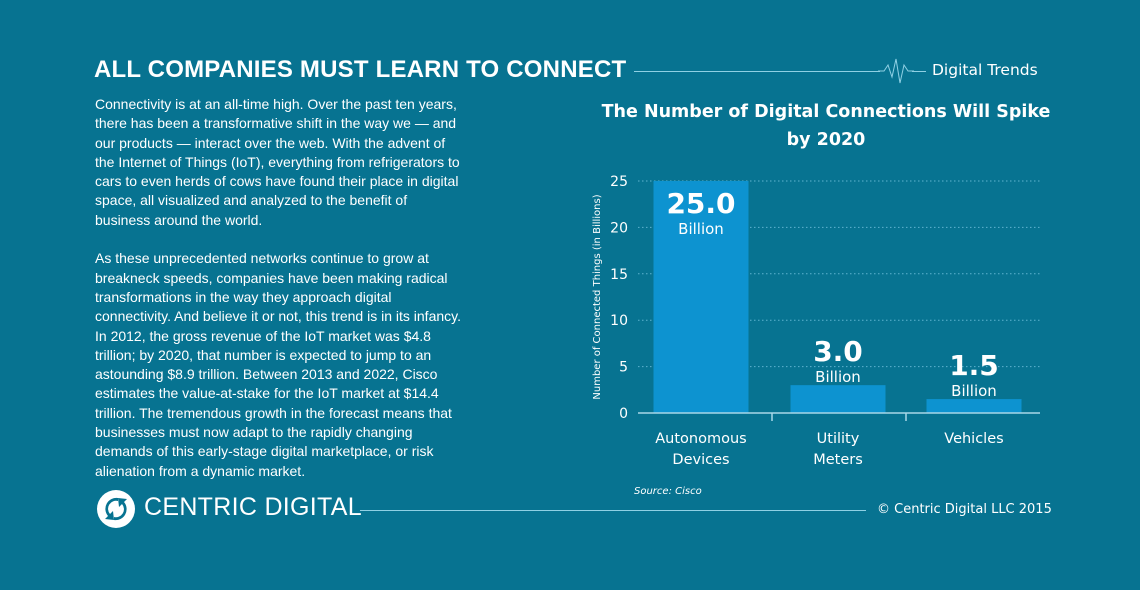 The width and height of the screenshot is (1140, 590). I want to click on y-axis-label: Number of Connected Things (in Billions), so click(597, 296).